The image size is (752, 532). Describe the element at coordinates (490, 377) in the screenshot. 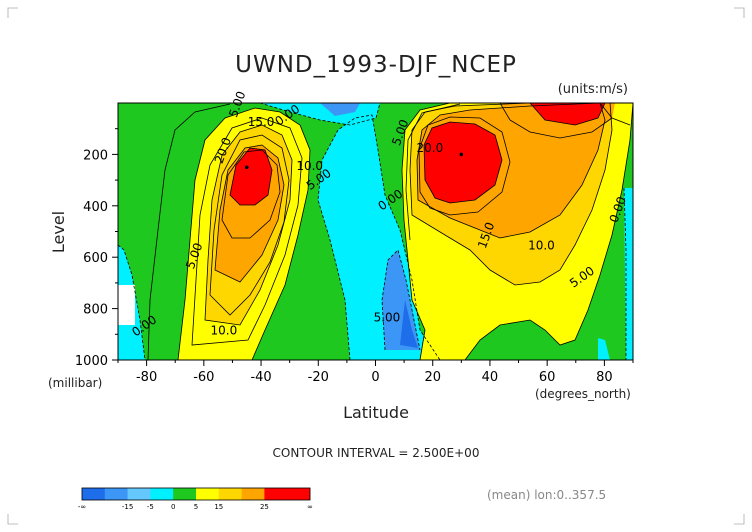

I see `x-tick-label: 40` at that location.